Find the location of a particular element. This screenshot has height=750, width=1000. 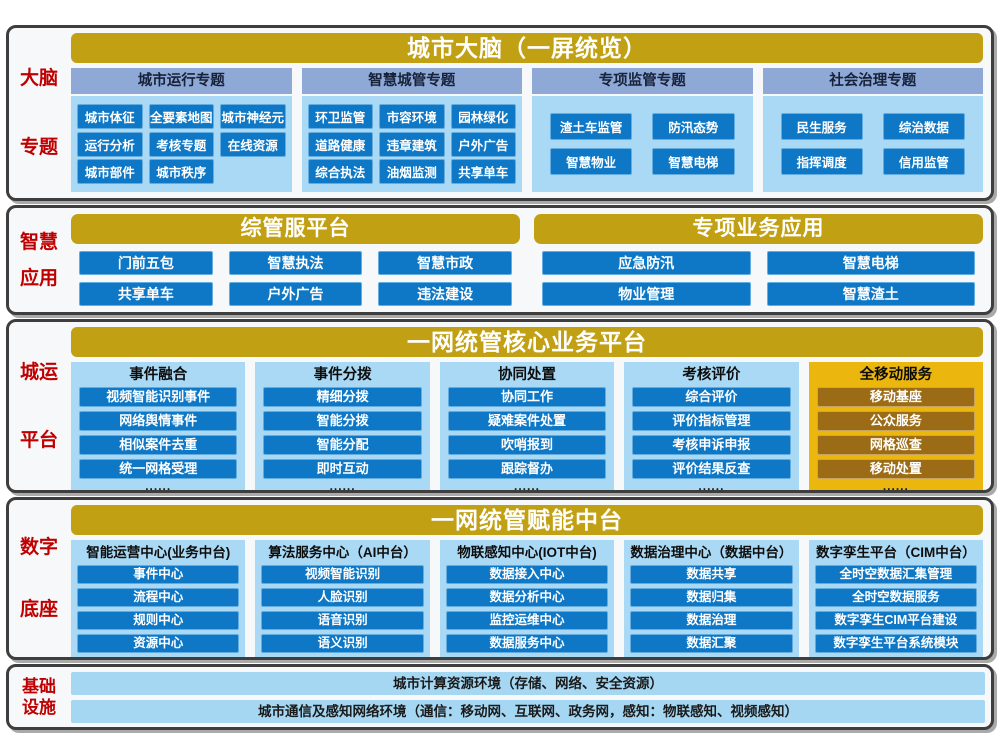

module-button: 跟踪督办 is located at coordinates (527, 469).